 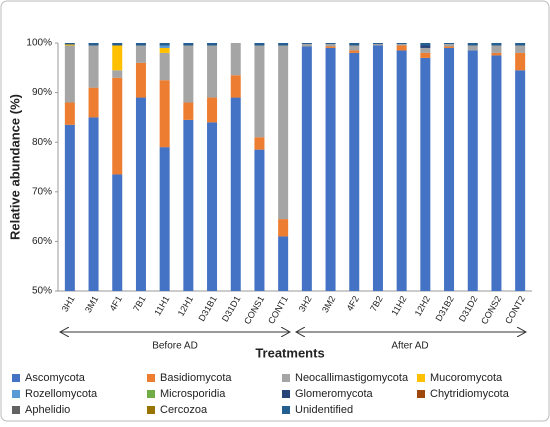 What do you see at coordinates (470, 394) in the screenshot?
I see `legend-label: Chytridiomycota` at bounding box center [470, 394].